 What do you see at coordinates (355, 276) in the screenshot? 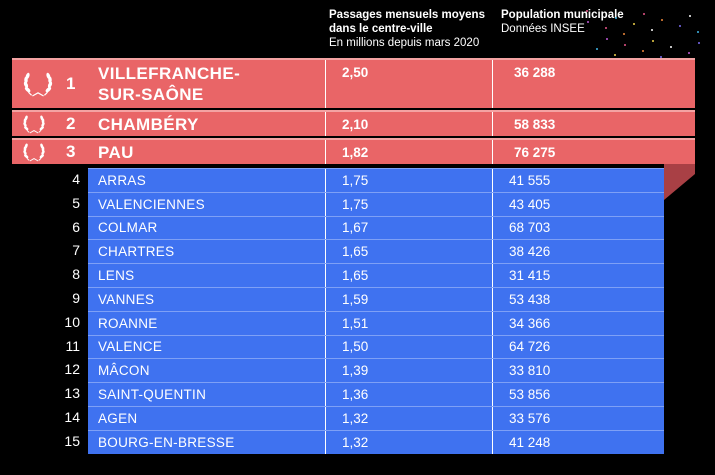
I see `passages-value: 1,65` at bounding box center [355, 276].